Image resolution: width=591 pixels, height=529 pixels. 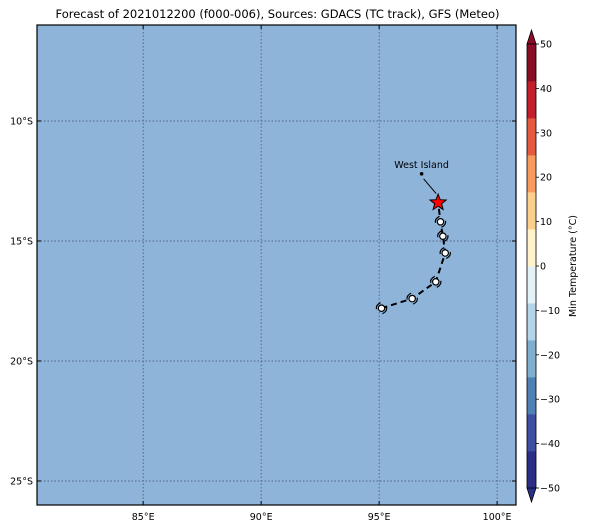 I want to click on colorbar-tick-label: −20, so click(x=550, y=355).